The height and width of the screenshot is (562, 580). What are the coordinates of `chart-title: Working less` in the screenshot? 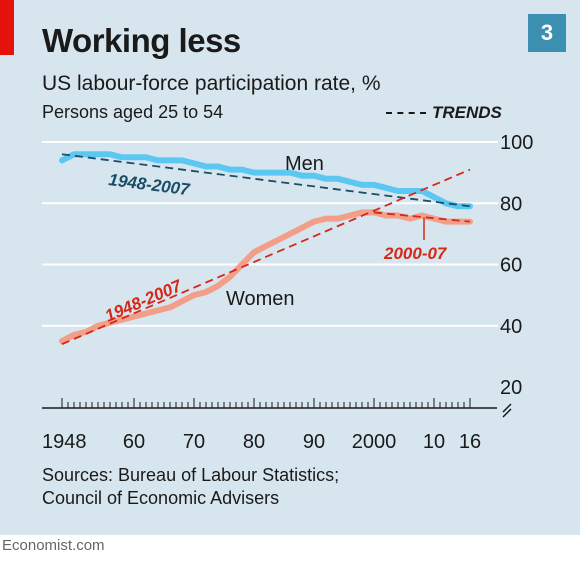 It's located at (141, 40).